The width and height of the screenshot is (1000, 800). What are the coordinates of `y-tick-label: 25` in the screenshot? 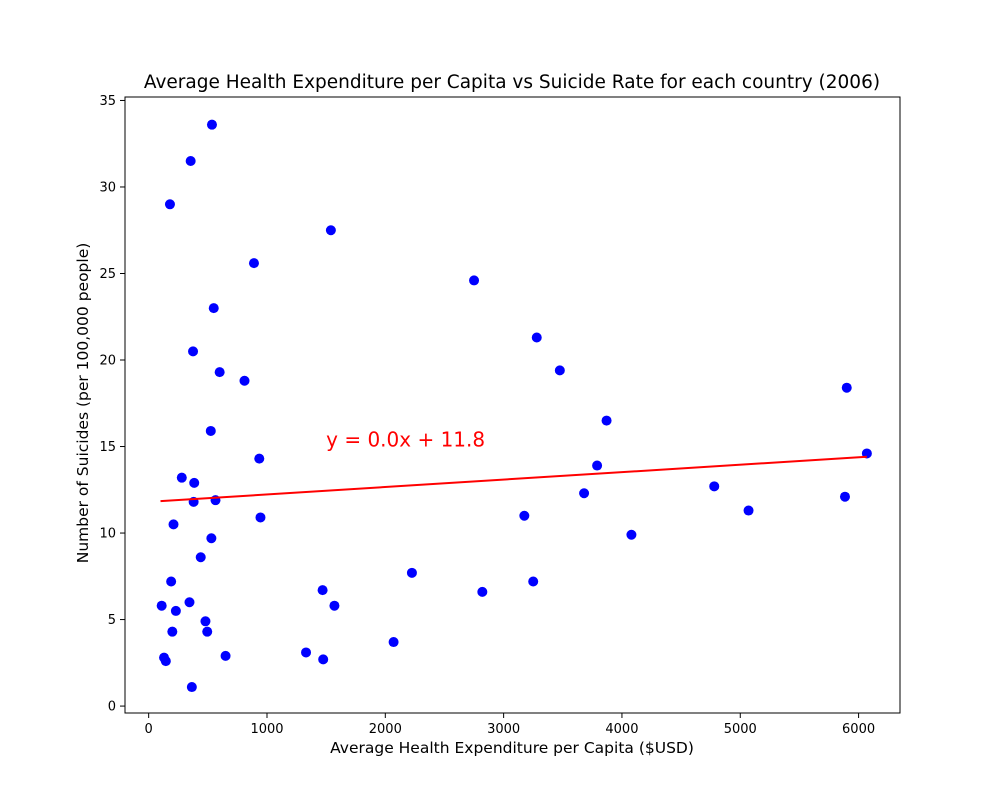 It's located at (107, 274).